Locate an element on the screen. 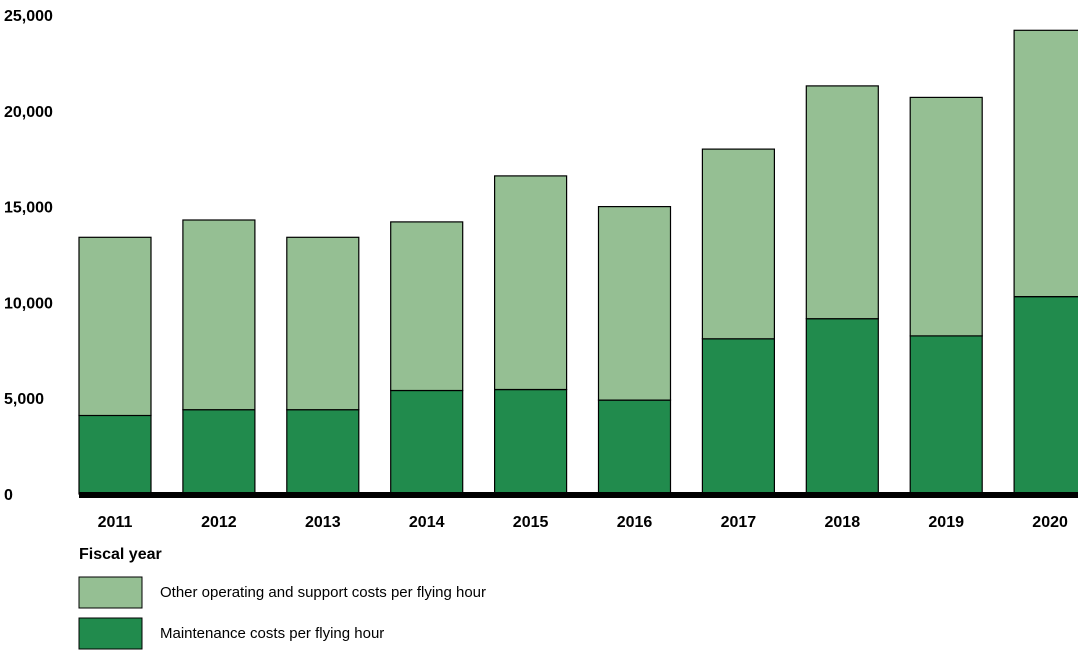  x-axis-label: Fiscal year is located at coordinates (120, 554).